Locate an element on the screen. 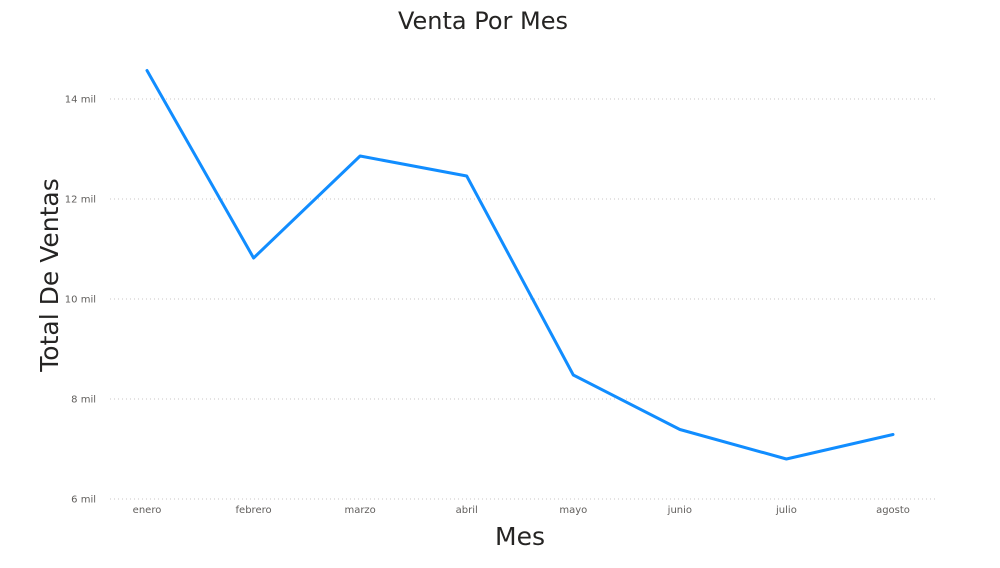  y-tick-label: 14 mil is located at coordinates (80, 100).